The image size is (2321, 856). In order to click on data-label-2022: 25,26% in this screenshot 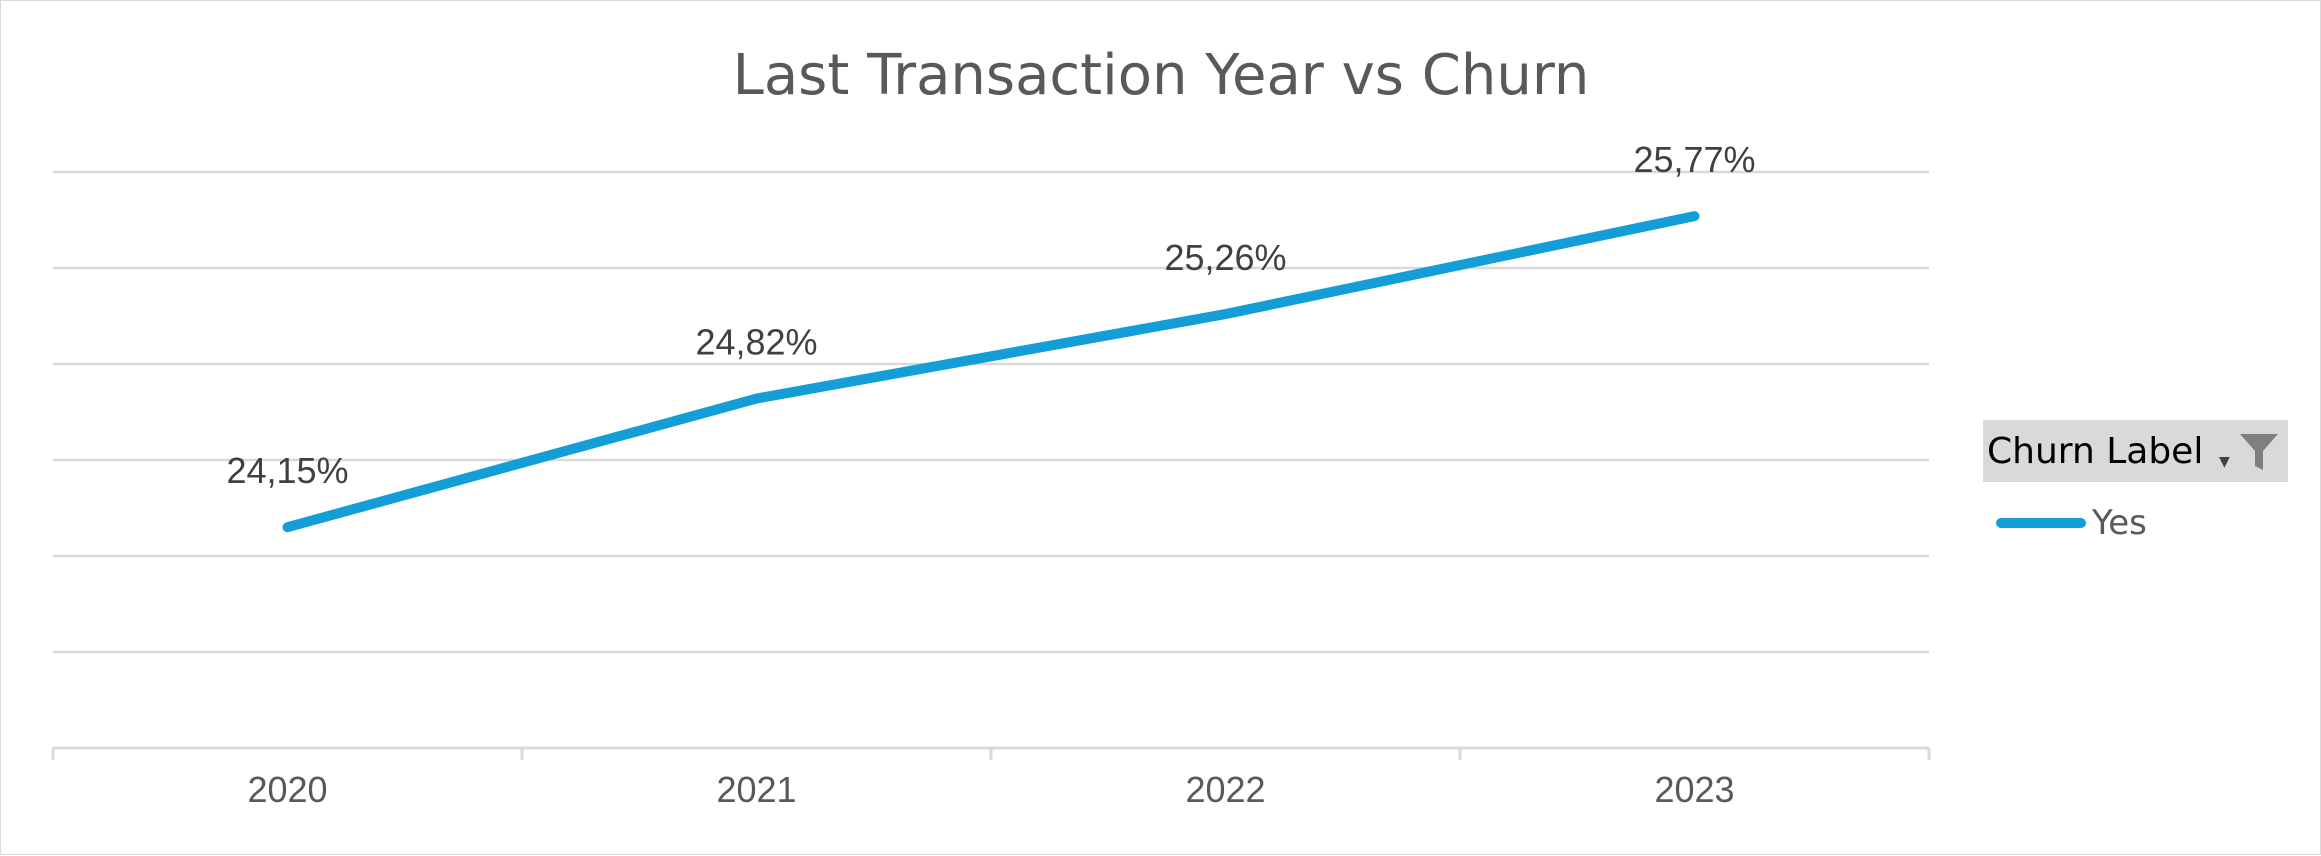, I will do `click(1225, 257)`.